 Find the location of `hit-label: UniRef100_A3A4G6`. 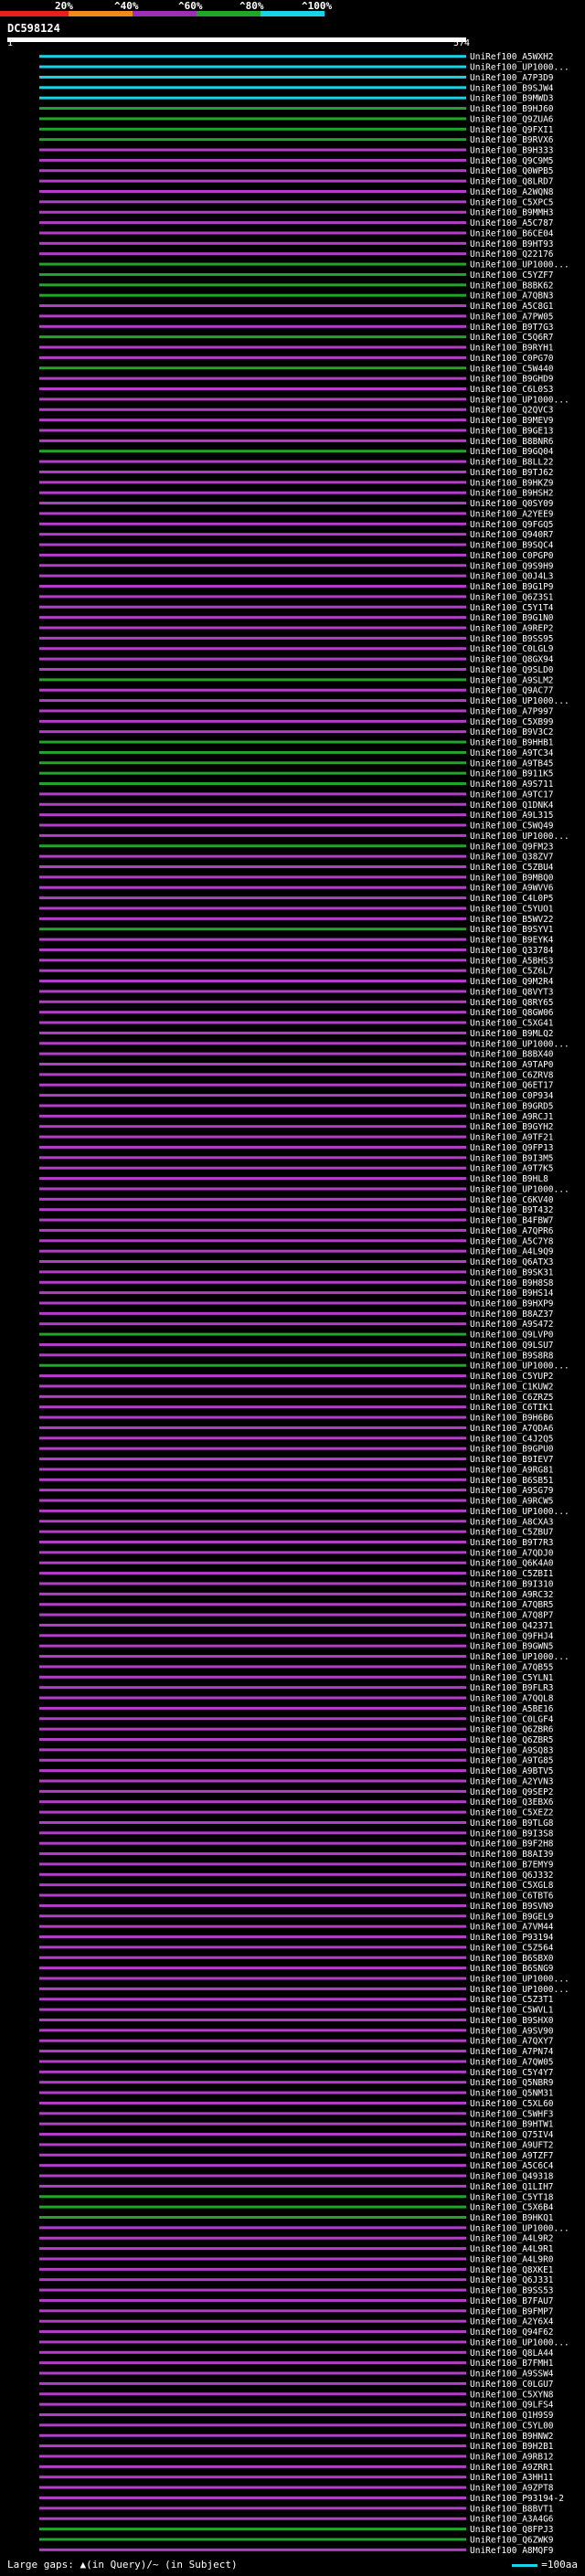

hit-label: UniRef100_A3A4G6 is located at coordinates (512, 2520).